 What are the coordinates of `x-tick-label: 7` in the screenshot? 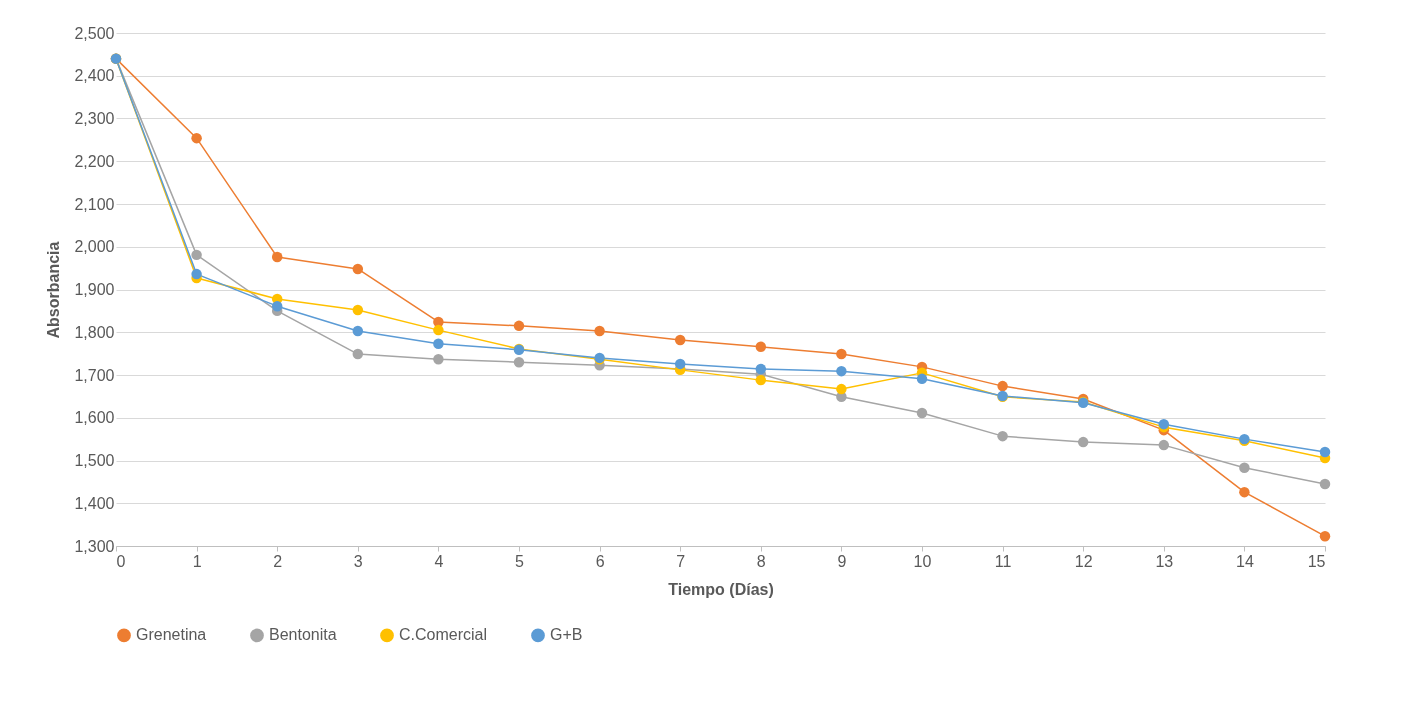 It's located at (681, 561).